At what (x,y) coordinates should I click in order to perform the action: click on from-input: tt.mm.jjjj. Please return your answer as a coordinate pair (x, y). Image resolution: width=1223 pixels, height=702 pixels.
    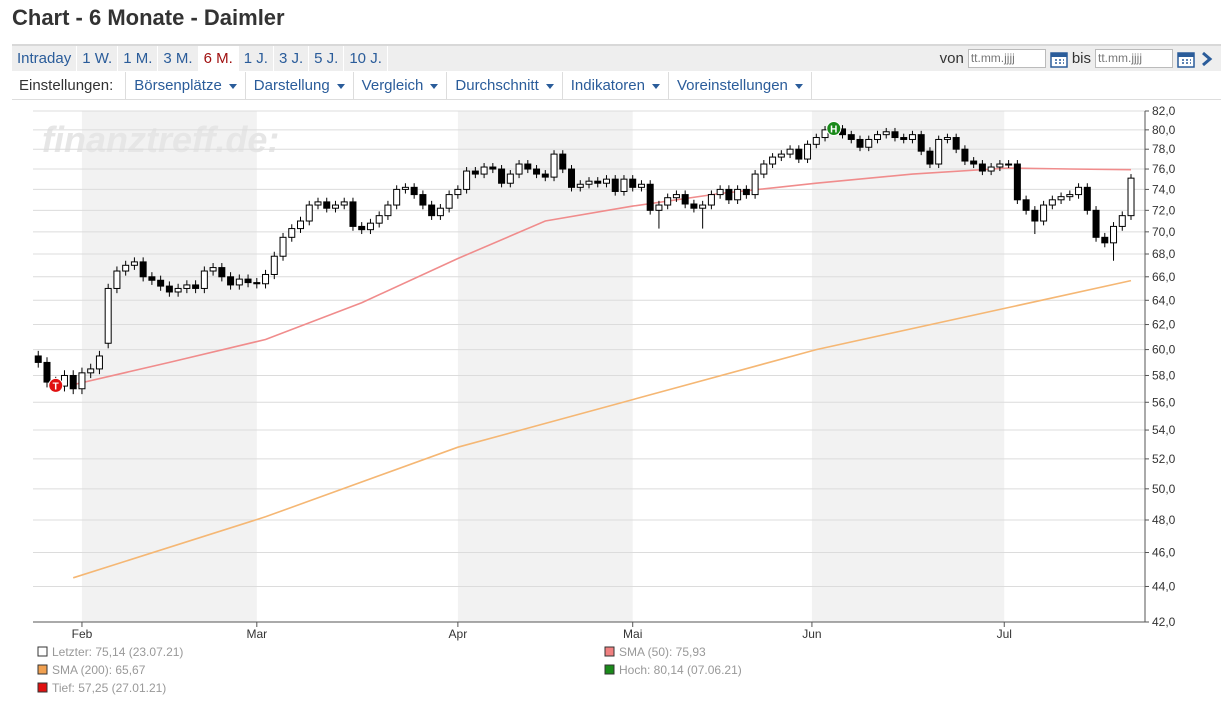
    Looking at the image, I should click on (1006, 58).